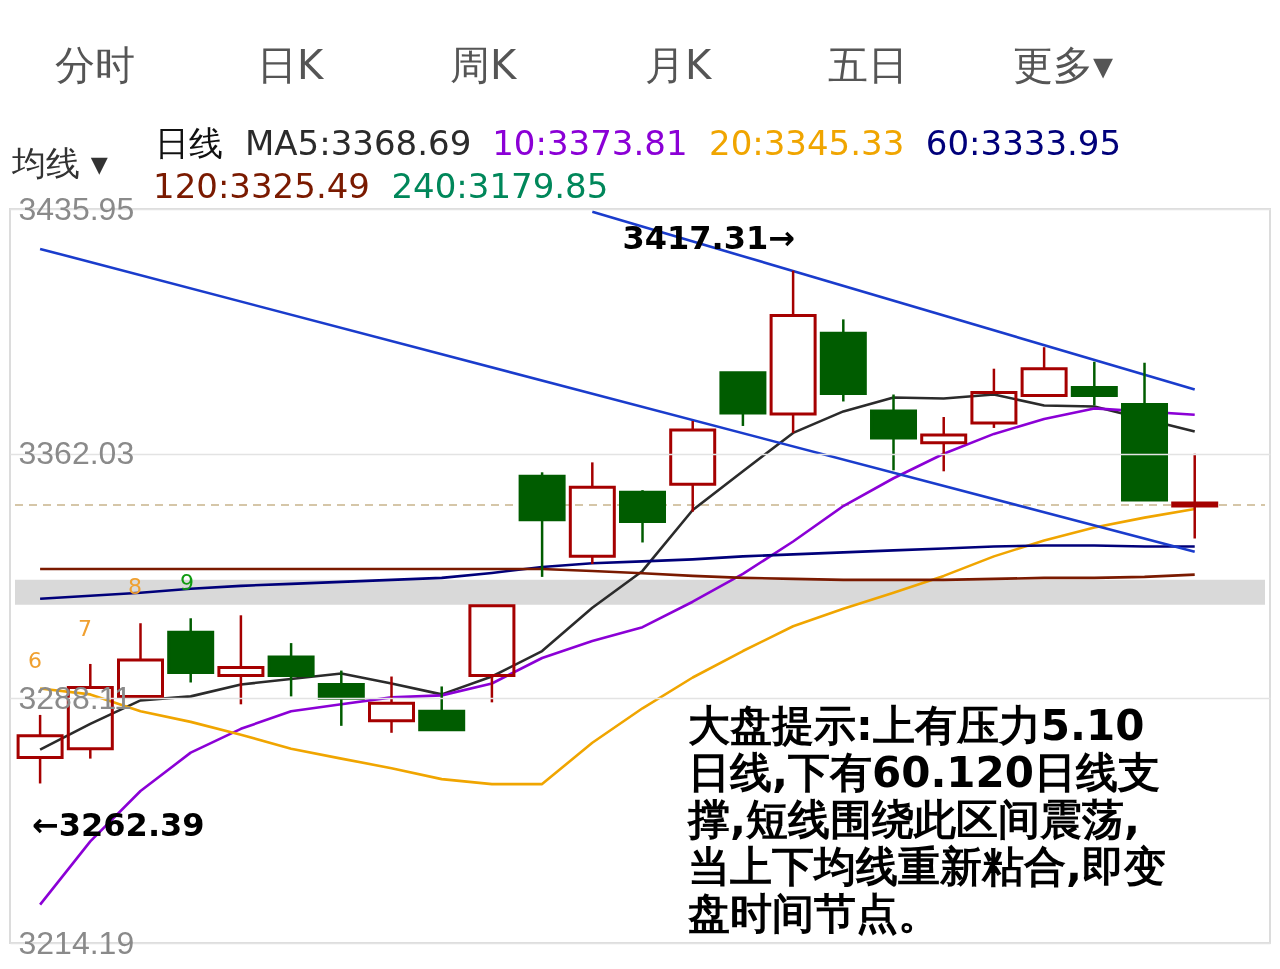 This screenshot has height=969, width=1280. What do you see at coordinates (290, 65) in the screenshot?
I see `text: 日K` at bounding box center [290, 65].